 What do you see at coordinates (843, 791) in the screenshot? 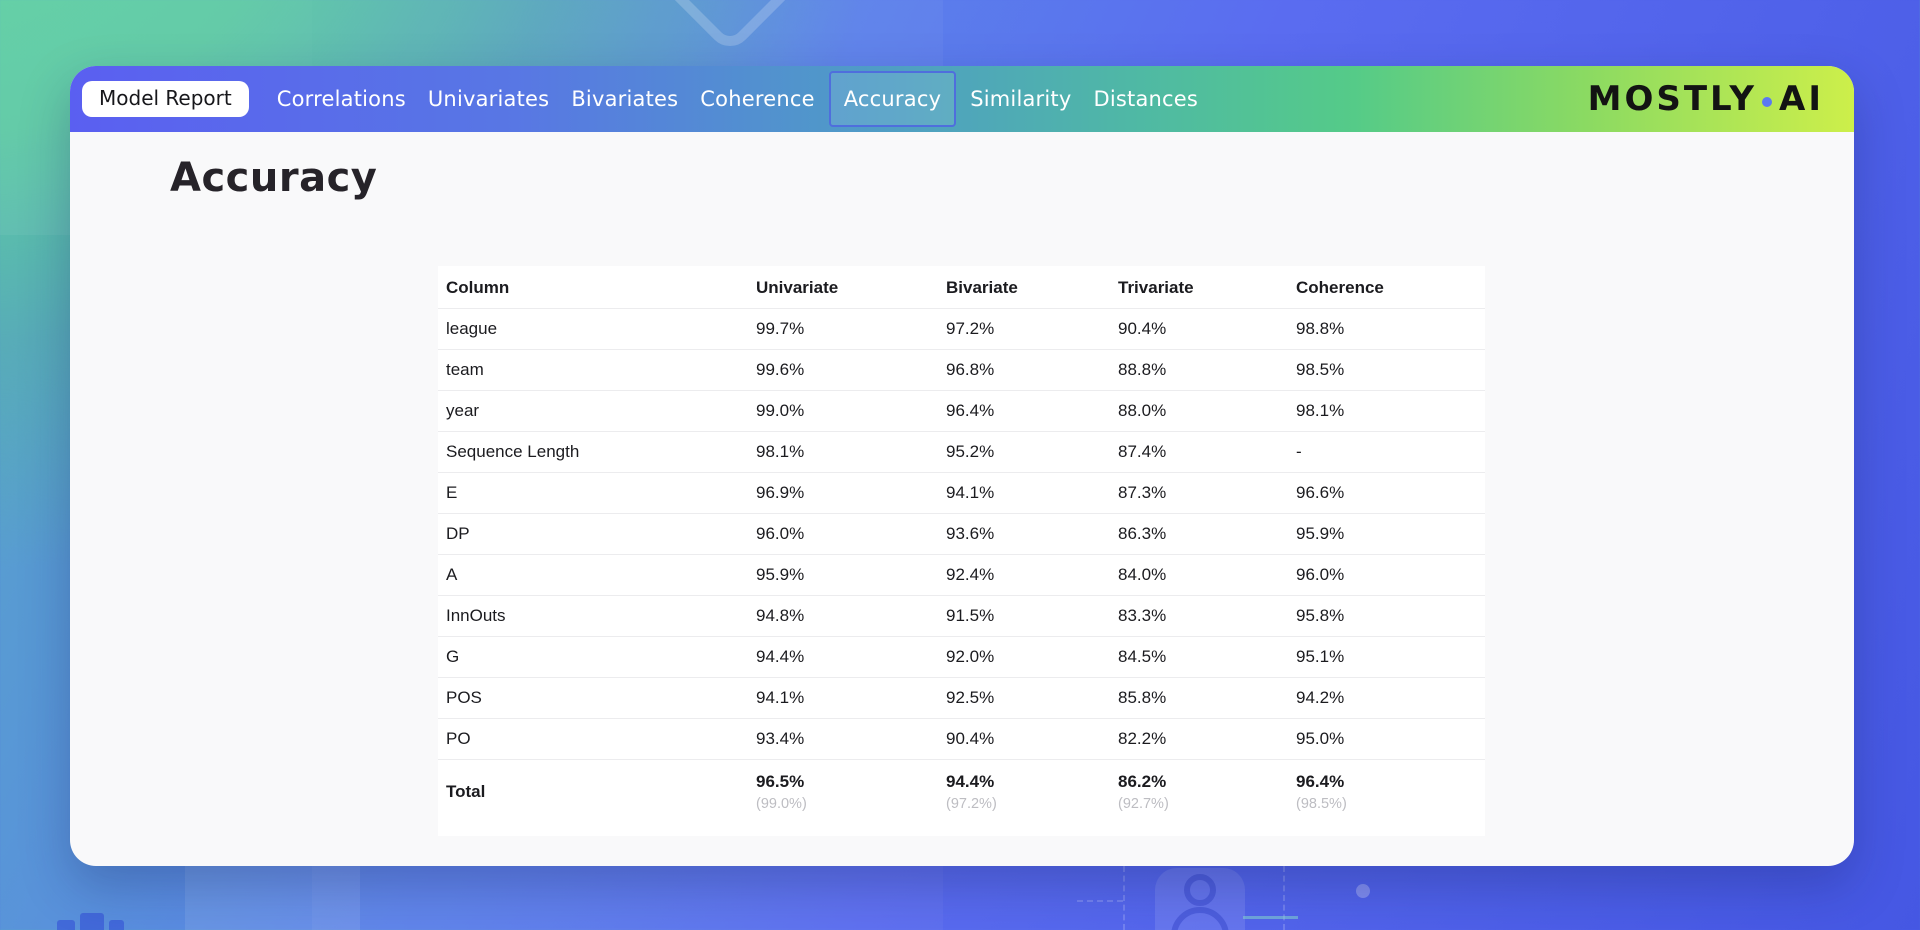
I see `total-cell: 96.5% (99.0%)` at bounding box center [843, 791].